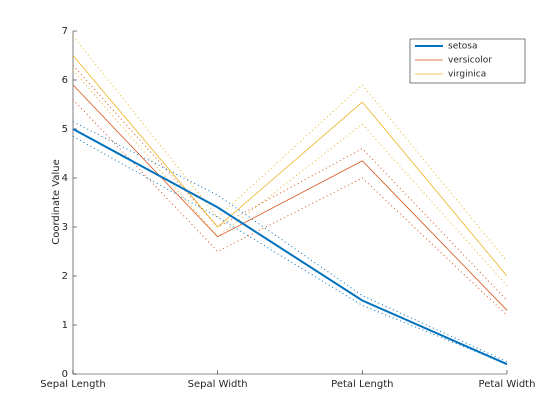 This screenshot has width=560, height=420. I want to click on x-tick-label: Petal Width, so click(507, 384).